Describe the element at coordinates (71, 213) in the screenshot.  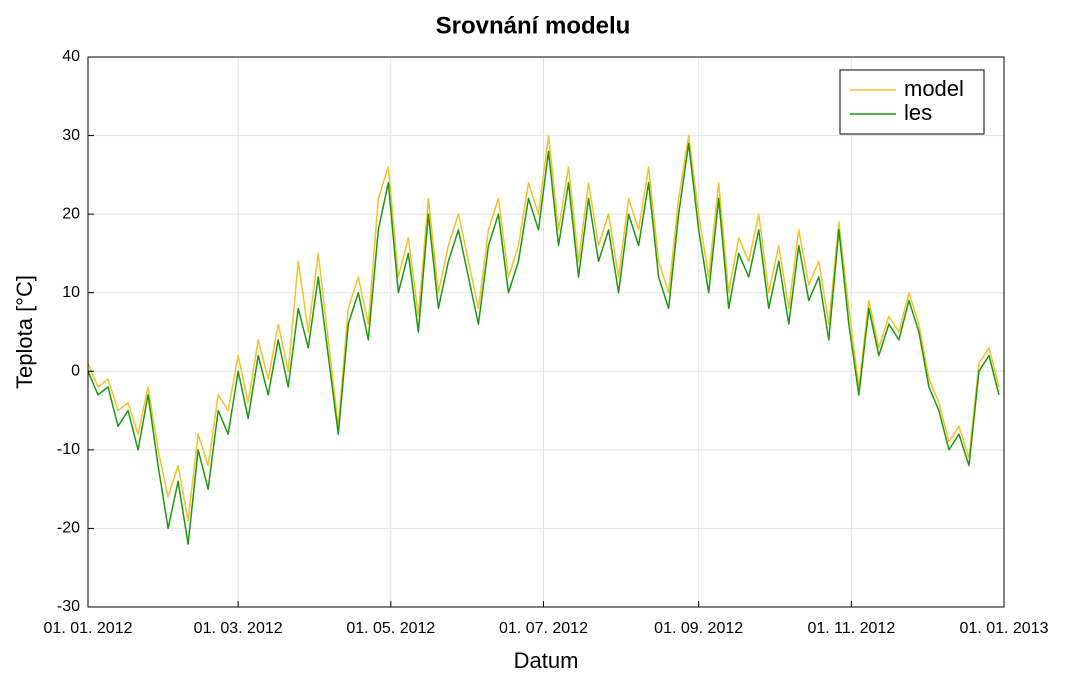
I see `y-tick-label: 20` at that location.